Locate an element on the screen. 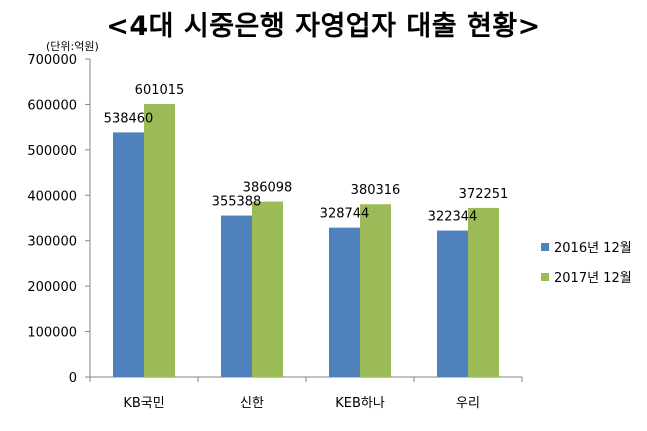 Image resolution: width=647 pixels, height=431 pixels. legend-label: 2016년 12월 is located at coordinates (593, 248).